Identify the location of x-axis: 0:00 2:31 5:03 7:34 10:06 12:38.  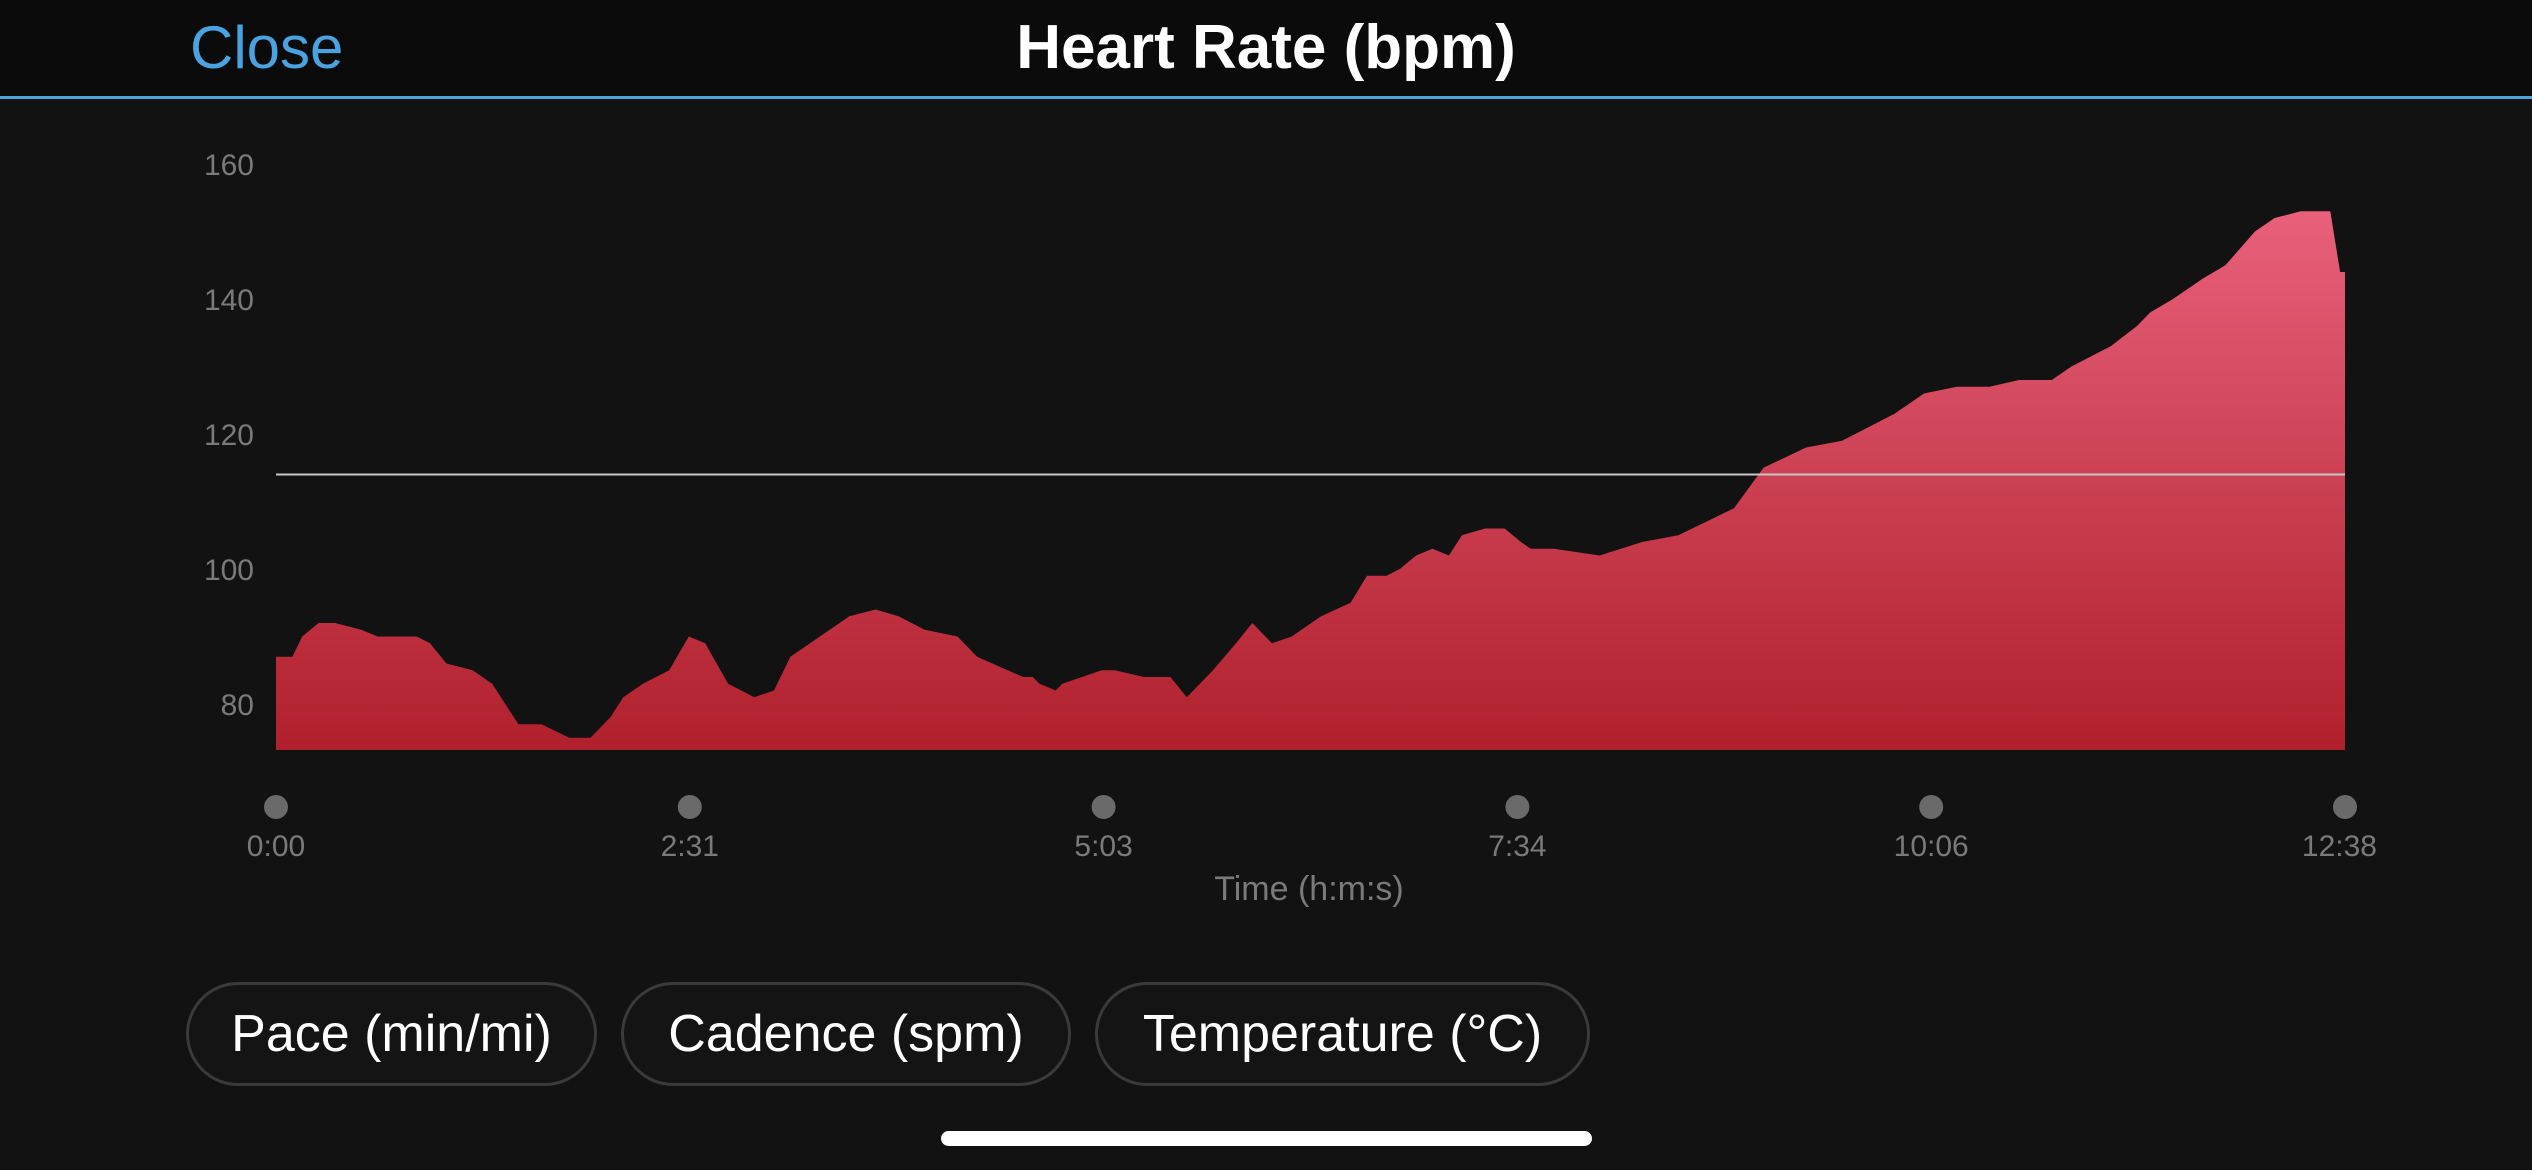
(1312, 829).